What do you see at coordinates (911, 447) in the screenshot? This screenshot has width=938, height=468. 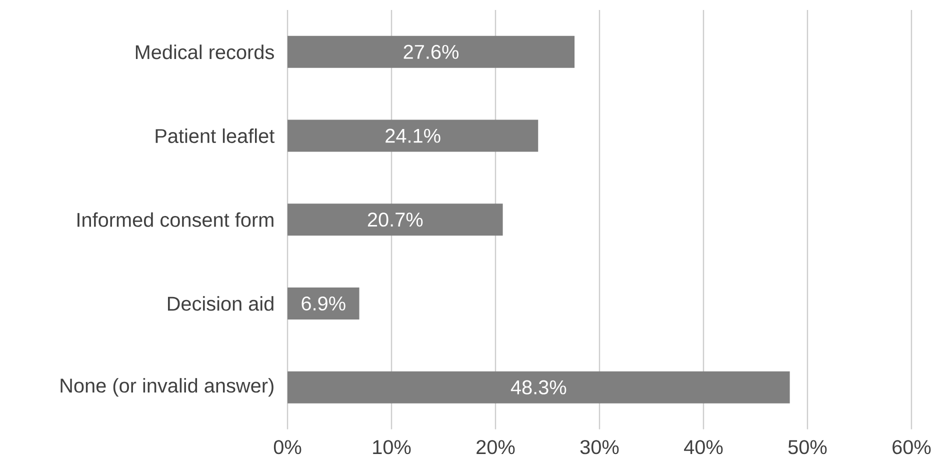 I see `x-tick-label: 60%` at bounding box center [911, 447].